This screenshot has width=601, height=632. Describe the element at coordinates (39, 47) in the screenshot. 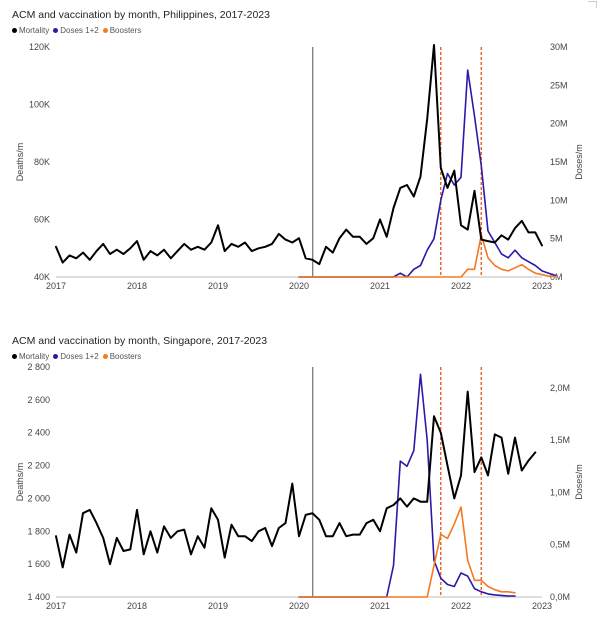

I see `y-tick-label: 120K` at that location.